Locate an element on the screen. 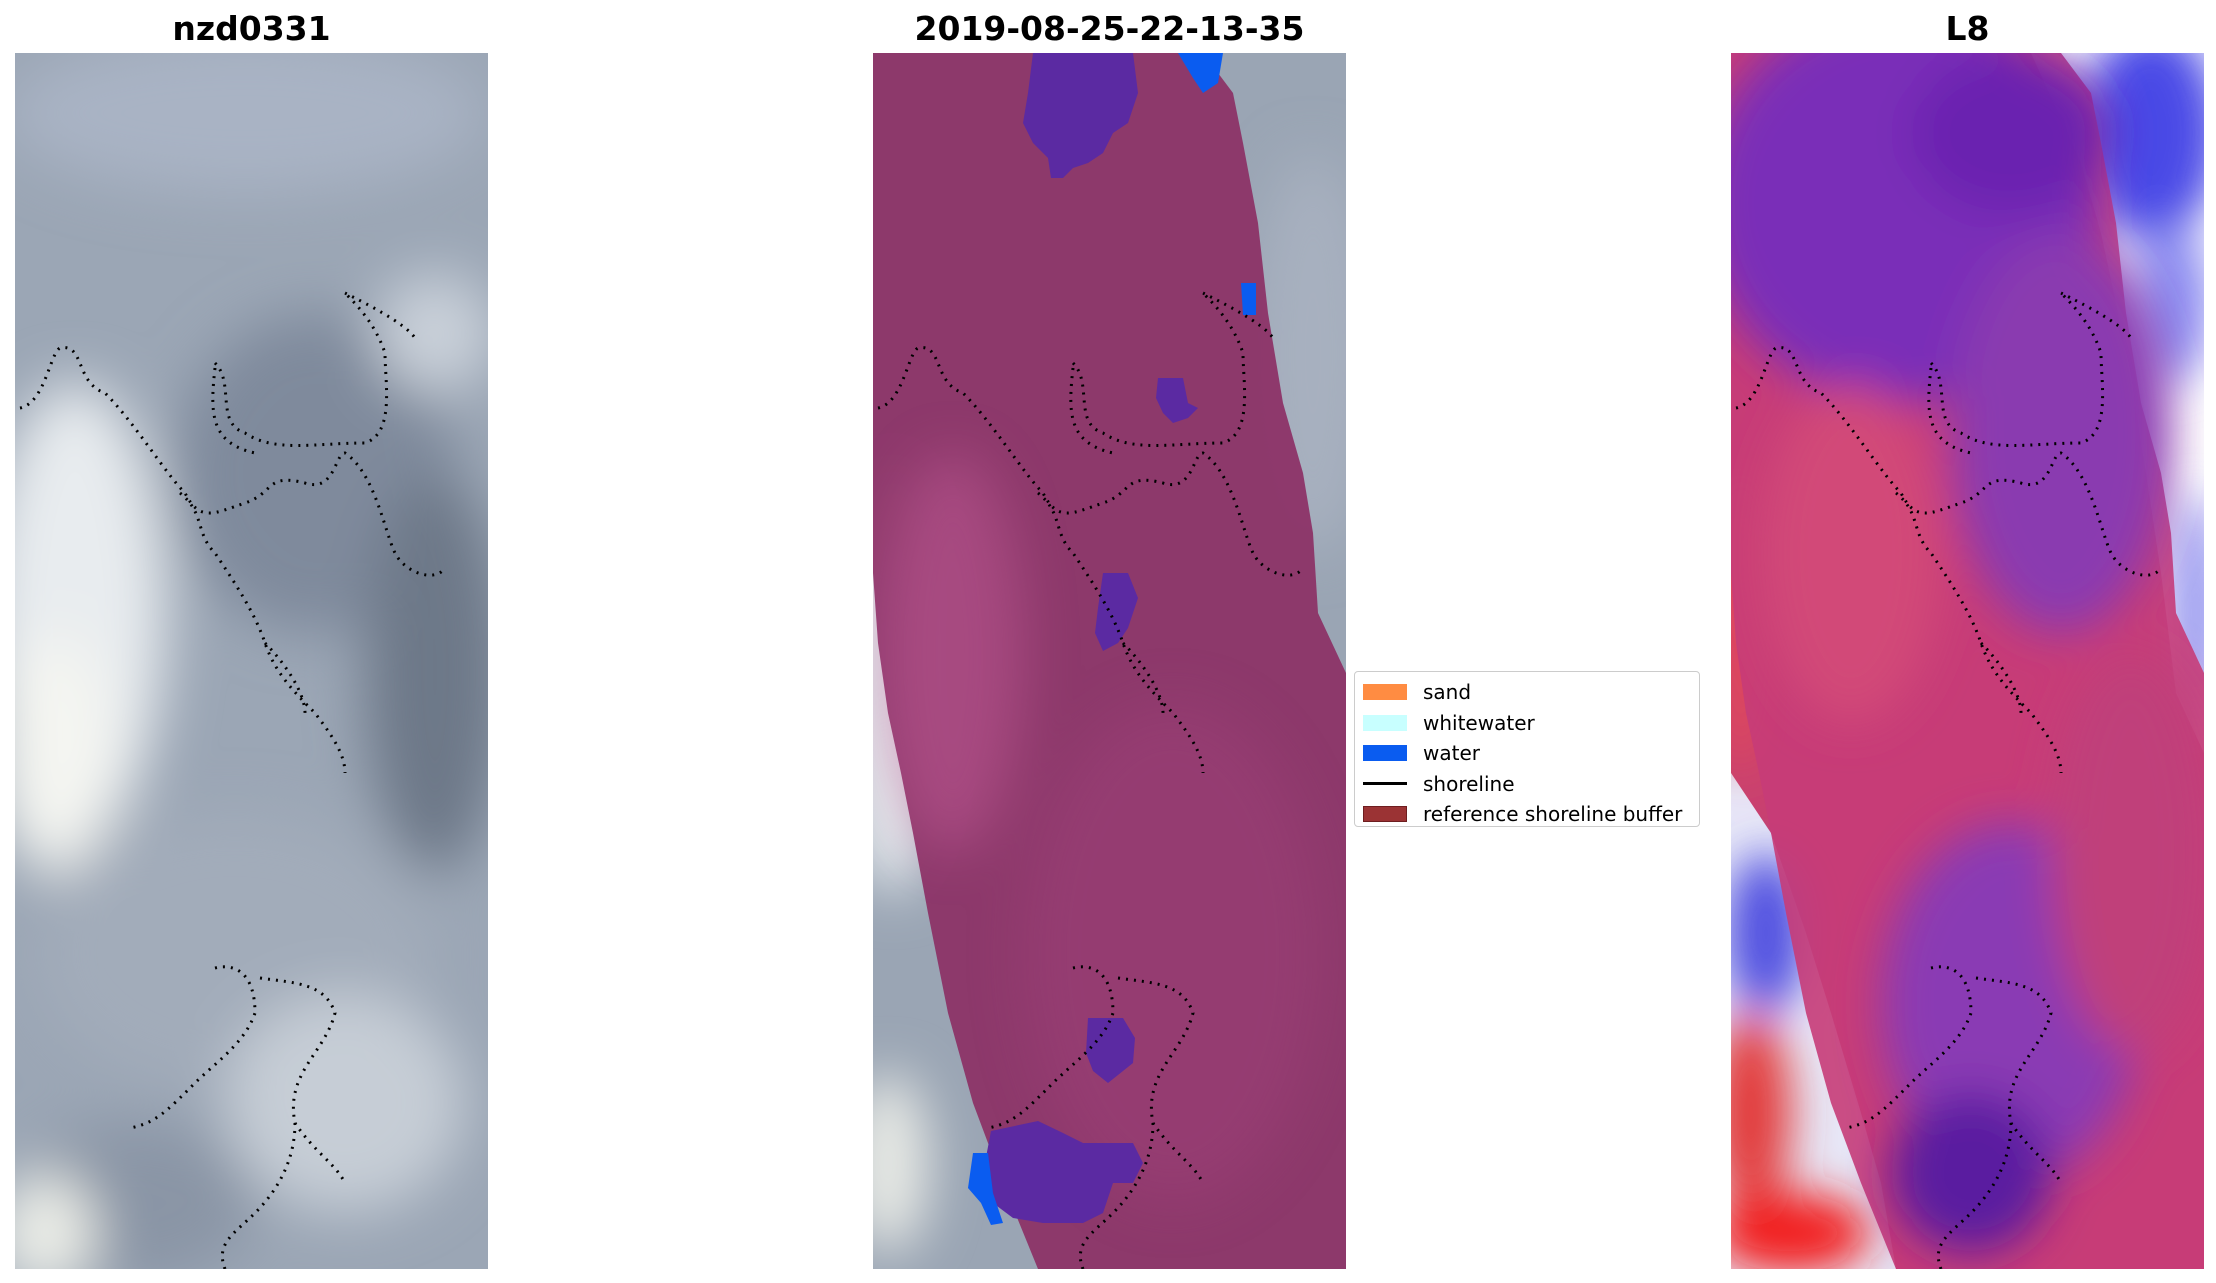  legend-item-water: water is located at coordinates (1527, 753).